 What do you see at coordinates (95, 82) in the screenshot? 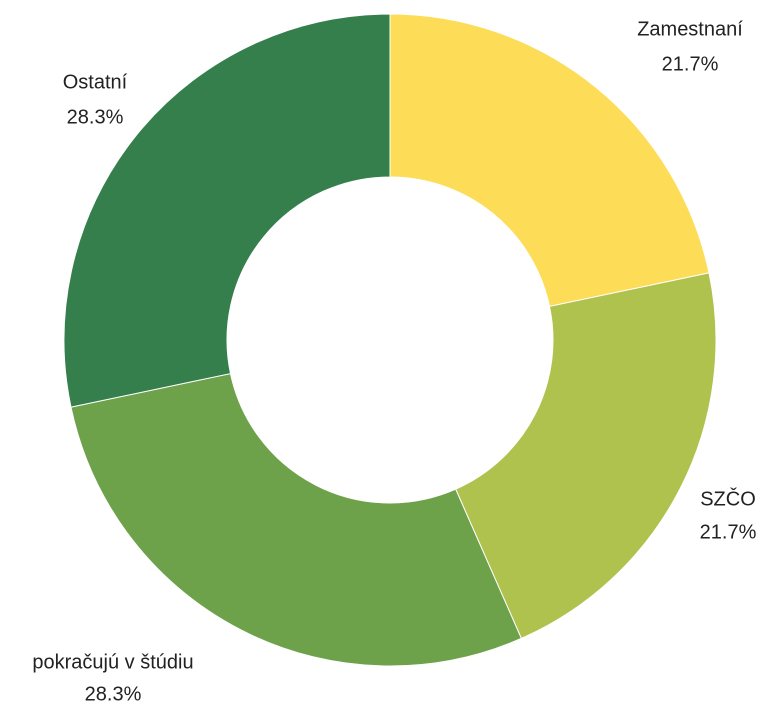
I see `slice-label: Ostatní` at bounding box center [95, 82].